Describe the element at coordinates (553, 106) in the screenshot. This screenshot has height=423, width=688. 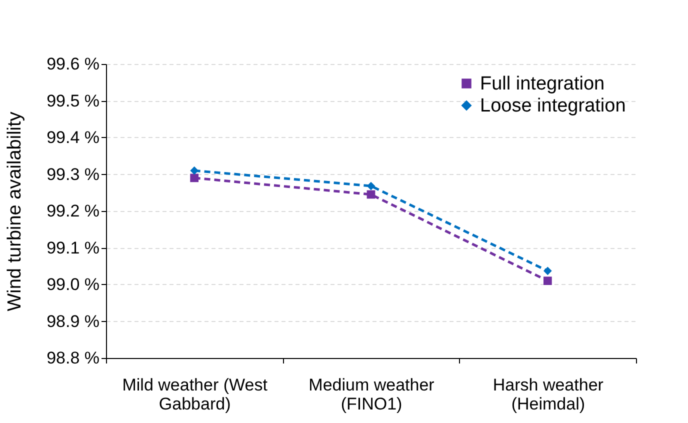
I see `legend-label: Loose integration` at that location.